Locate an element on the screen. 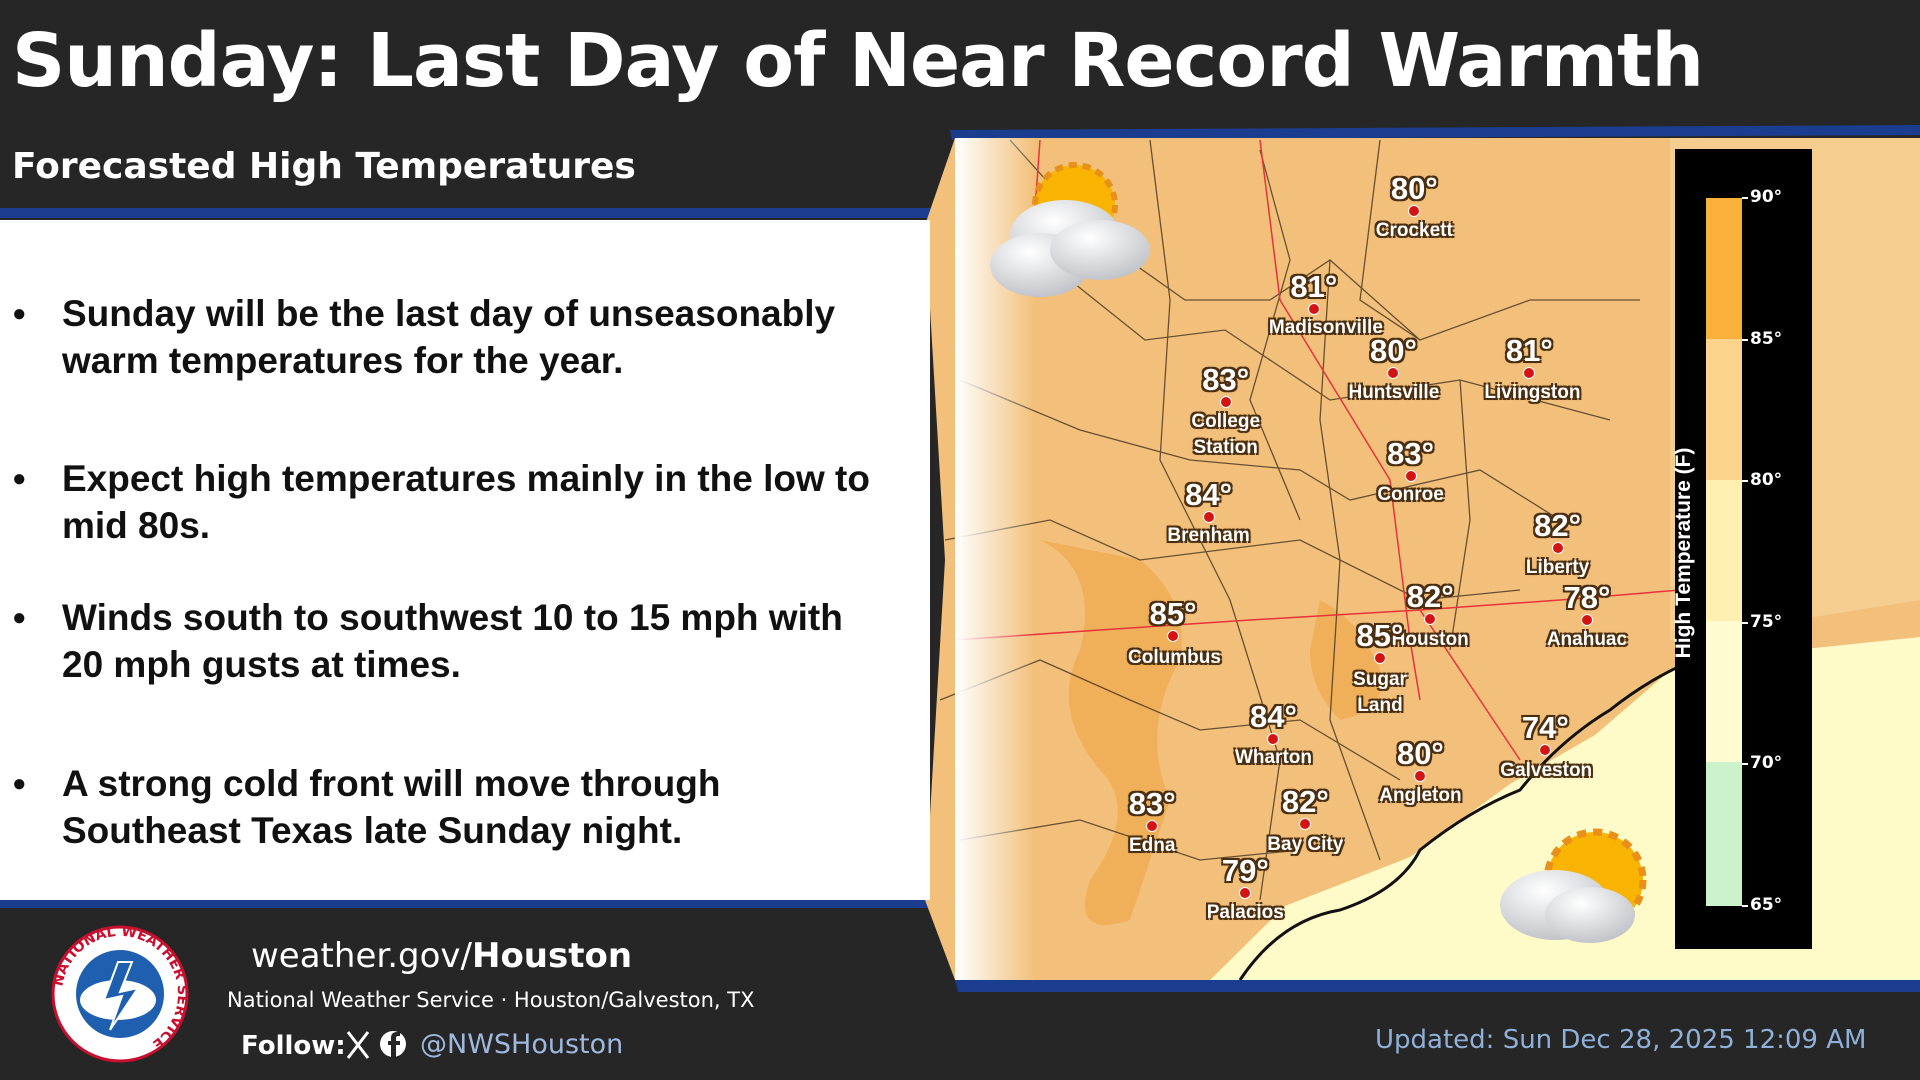  subtitle: Forecasted High Temperatures is located at coordinates (324, 166).